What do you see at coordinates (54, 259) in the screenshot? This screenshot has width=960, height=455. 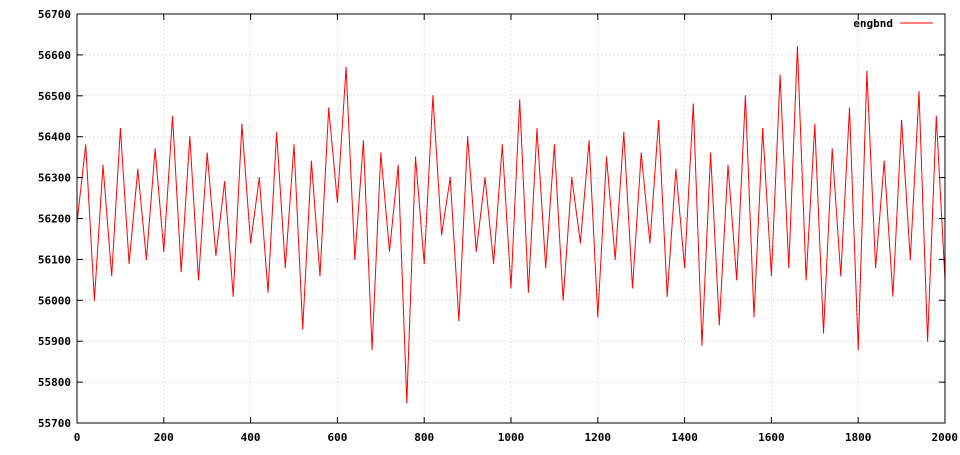 I see `y-tick-label: 56100` at bounding box center [54, 259].